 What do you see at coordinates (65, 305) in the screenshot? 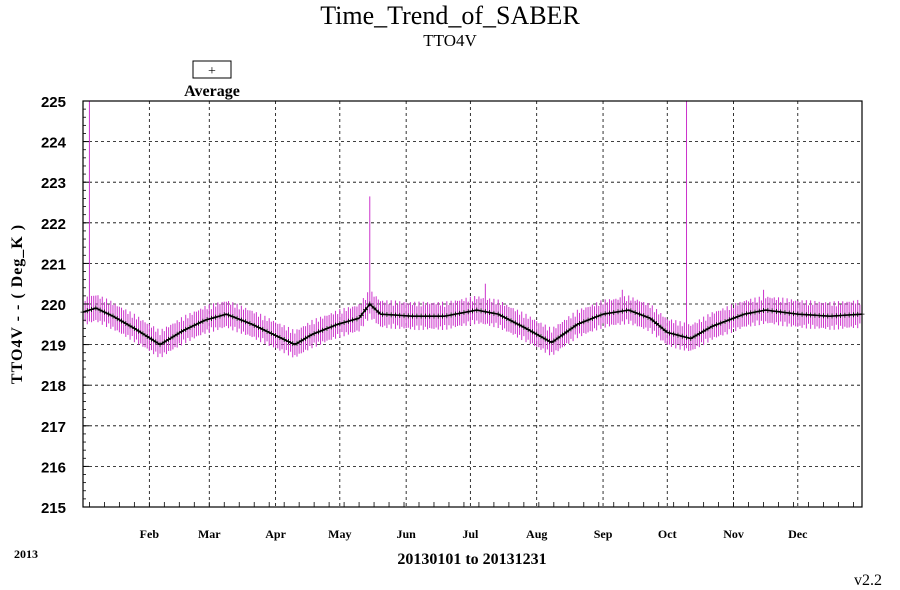
I see `y-axis: 215 216 217 218 219 220 221 222 223 224 225` at bounding box center [65, 305].